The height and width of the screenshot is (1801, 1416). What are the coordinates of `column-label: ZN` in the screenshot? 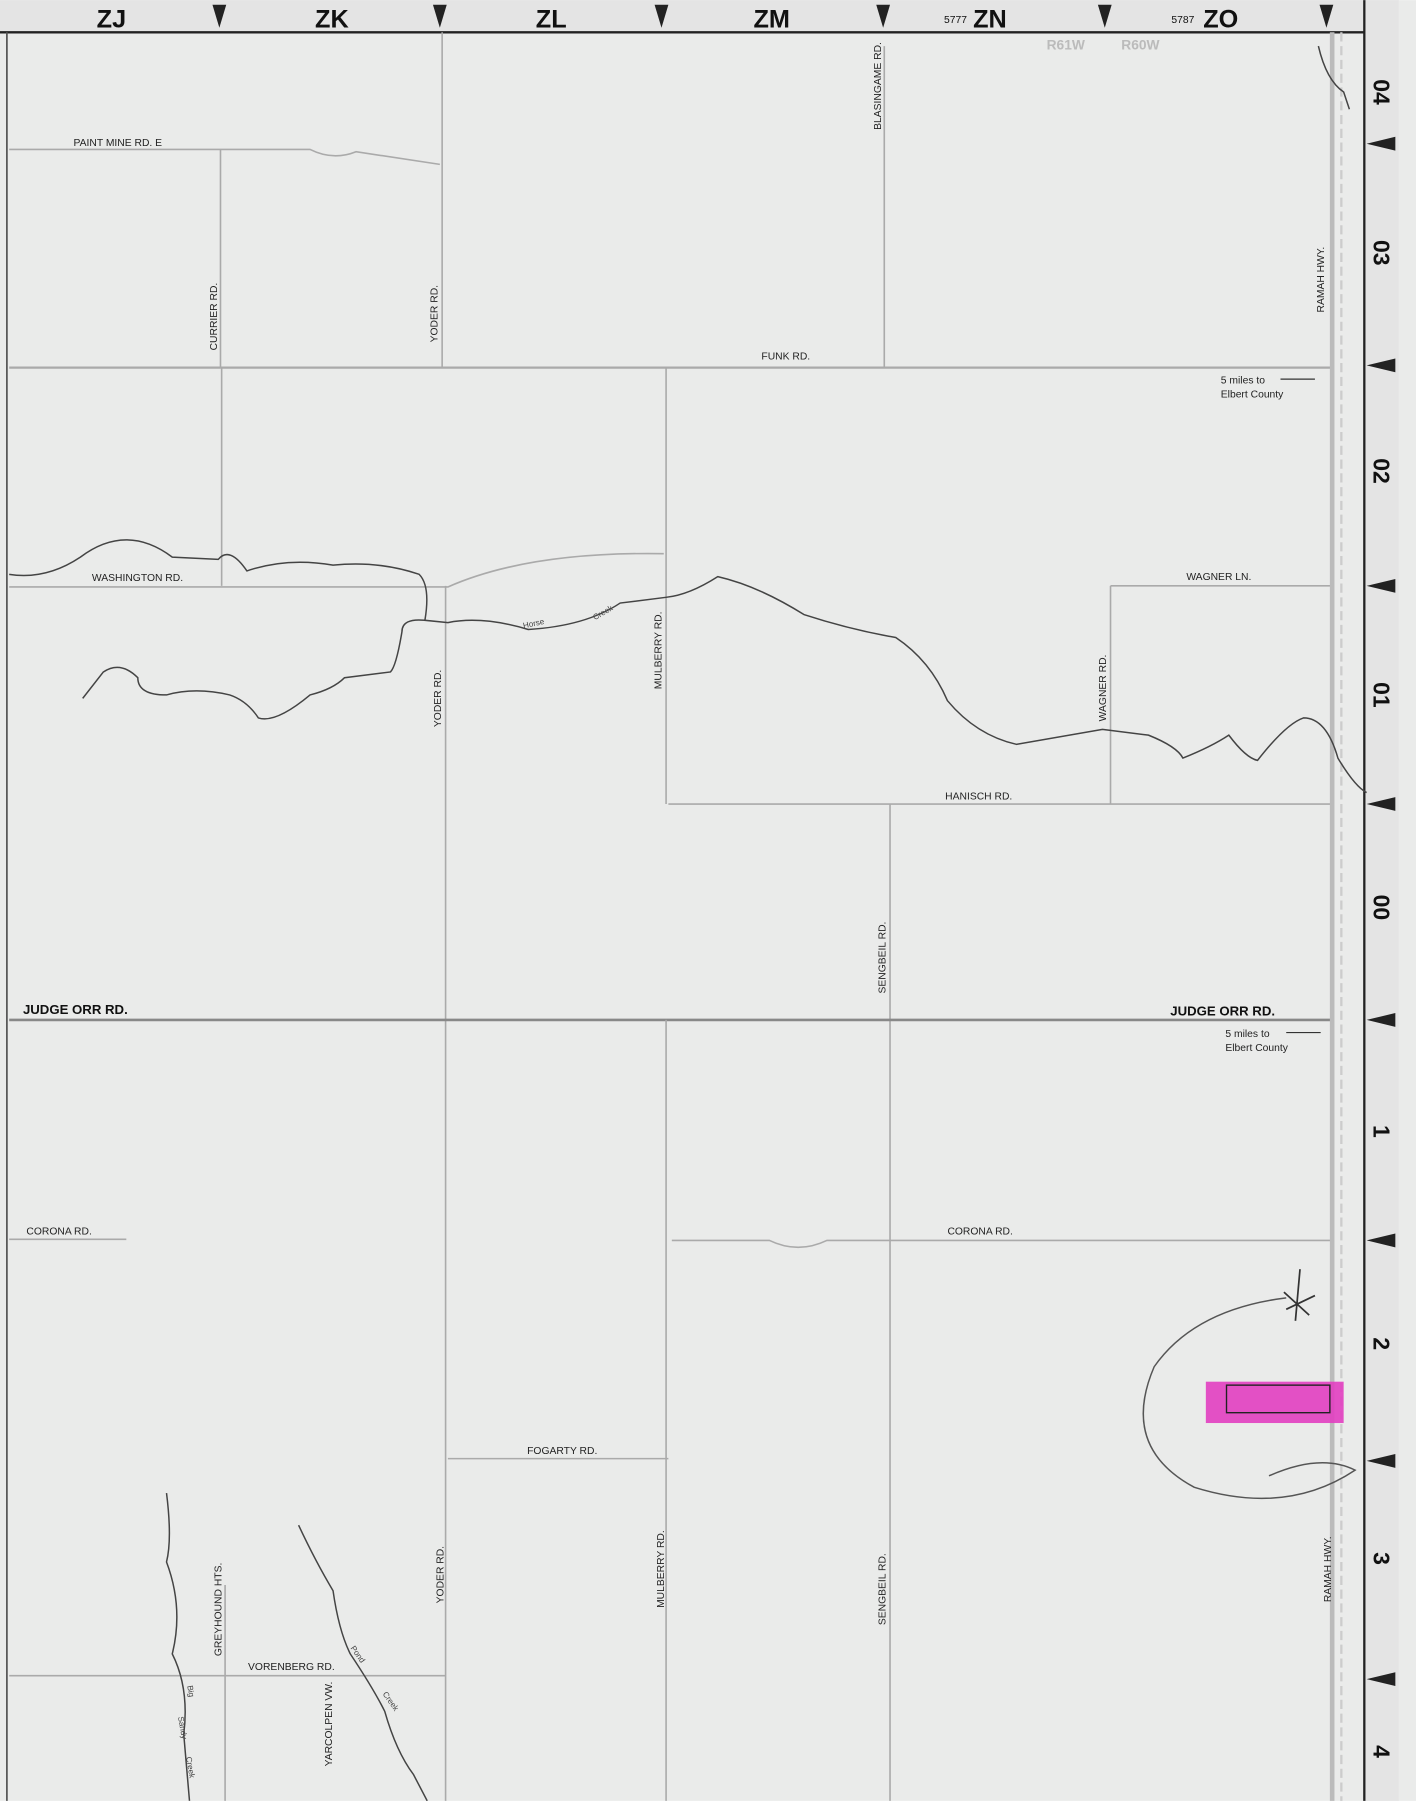 It's located at (990, 20).